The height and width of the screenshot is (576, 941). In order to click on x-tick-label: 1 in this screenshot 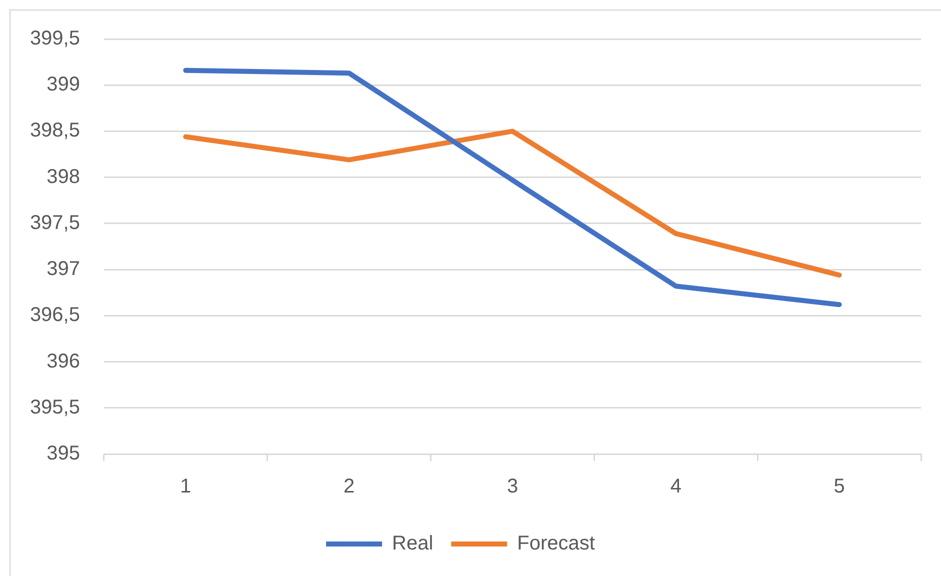, I will do `click(186, 487)`.